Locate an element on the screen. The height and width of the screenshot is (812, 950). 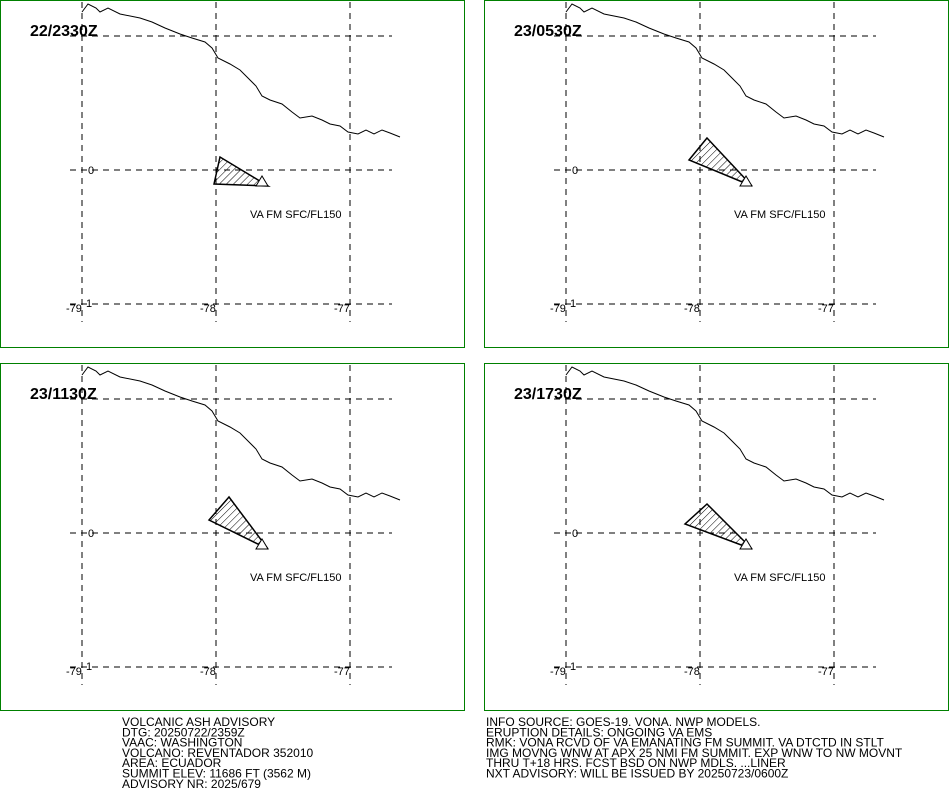
advisory-line: ADVISORY NR: 2025/679 is located at coordinates (191, 784).